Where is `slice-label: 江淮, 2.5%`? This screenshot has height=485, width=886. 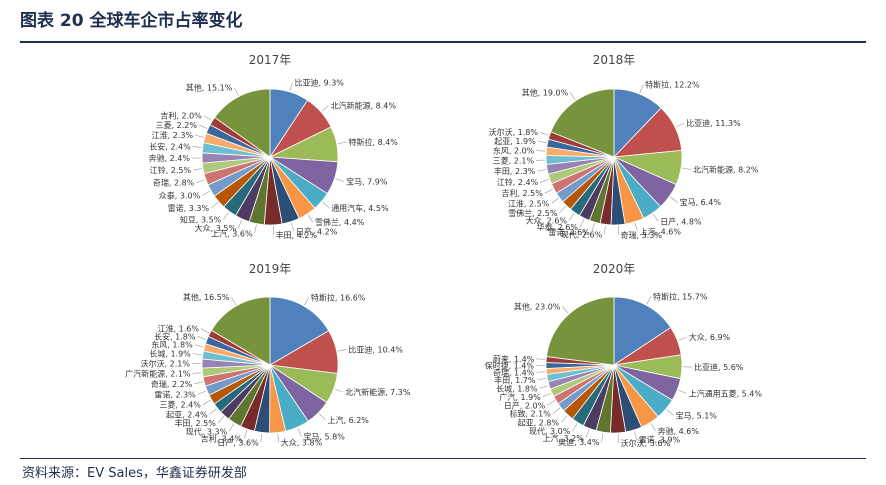 slice-label: 江淮, 2.5% is located at coordinates (529, 204).